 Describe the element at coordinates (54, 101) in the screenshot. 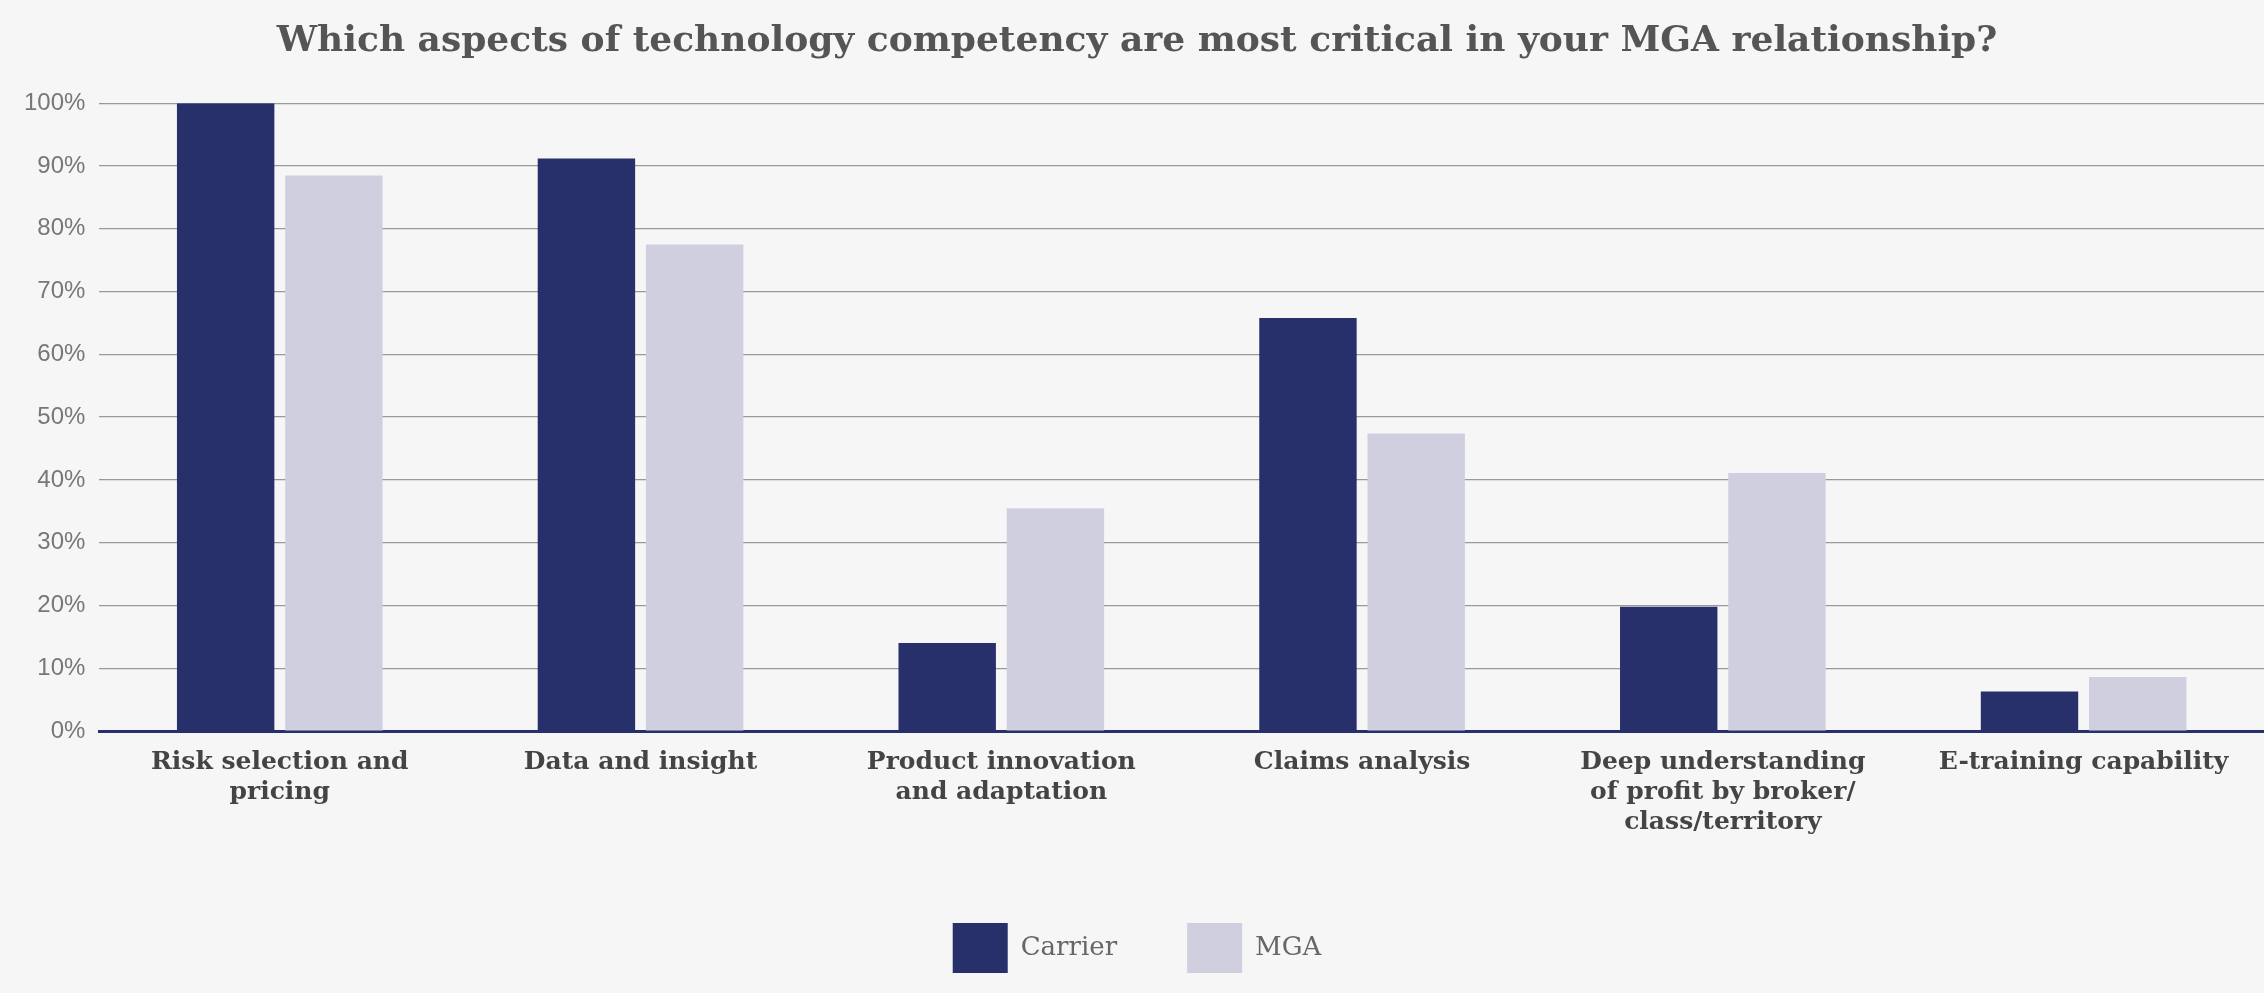

I see `y-tick-label: 100%` at that location.